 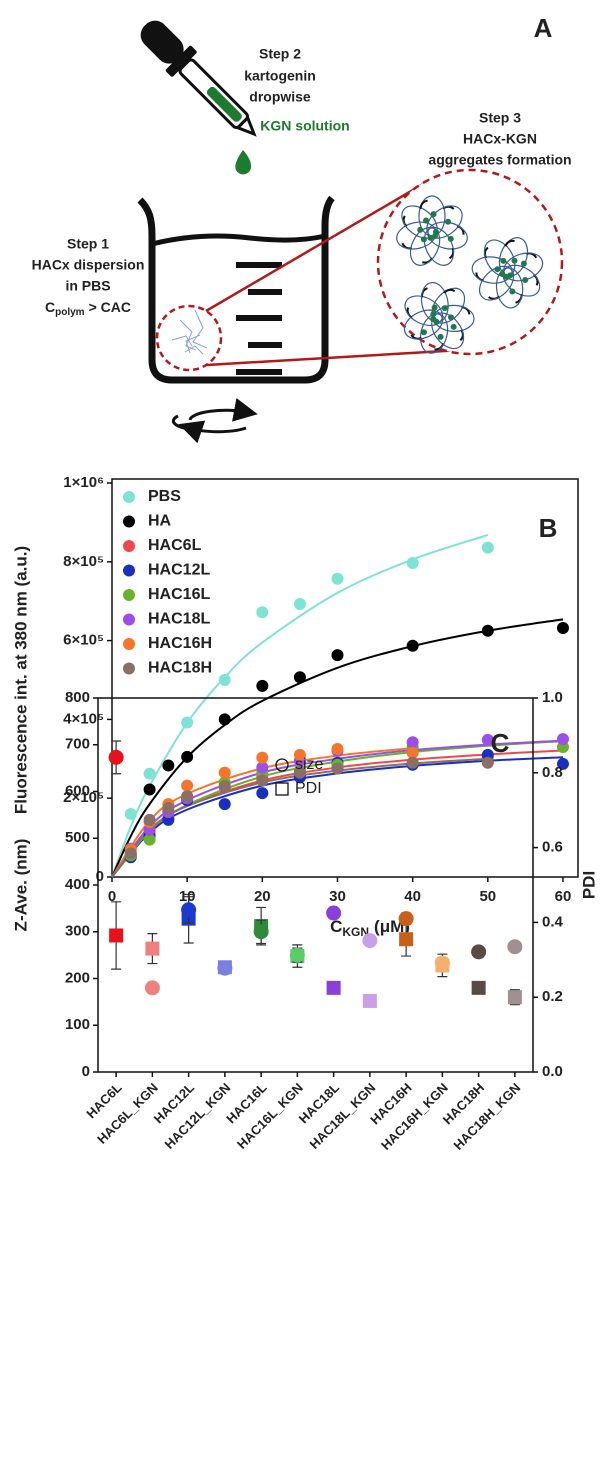 I want to click on dropper-liquid, so click(x=224, y=104).